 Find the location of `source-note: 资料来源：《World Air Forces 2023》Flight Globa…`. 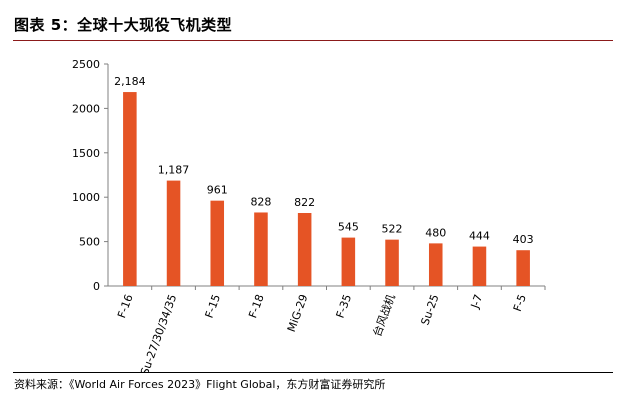

source-note: 资料来源：《World Air Forces 2023》Flight Globa… is located at coordinates (200, 384).